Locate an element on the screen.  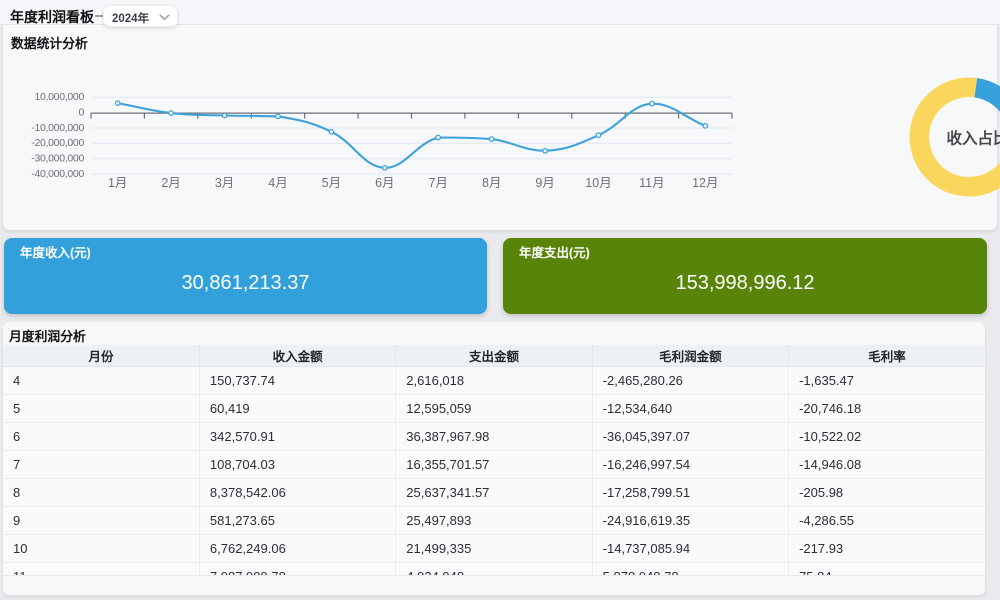
svg-text: 5月 is located at coordinates (331, 183).